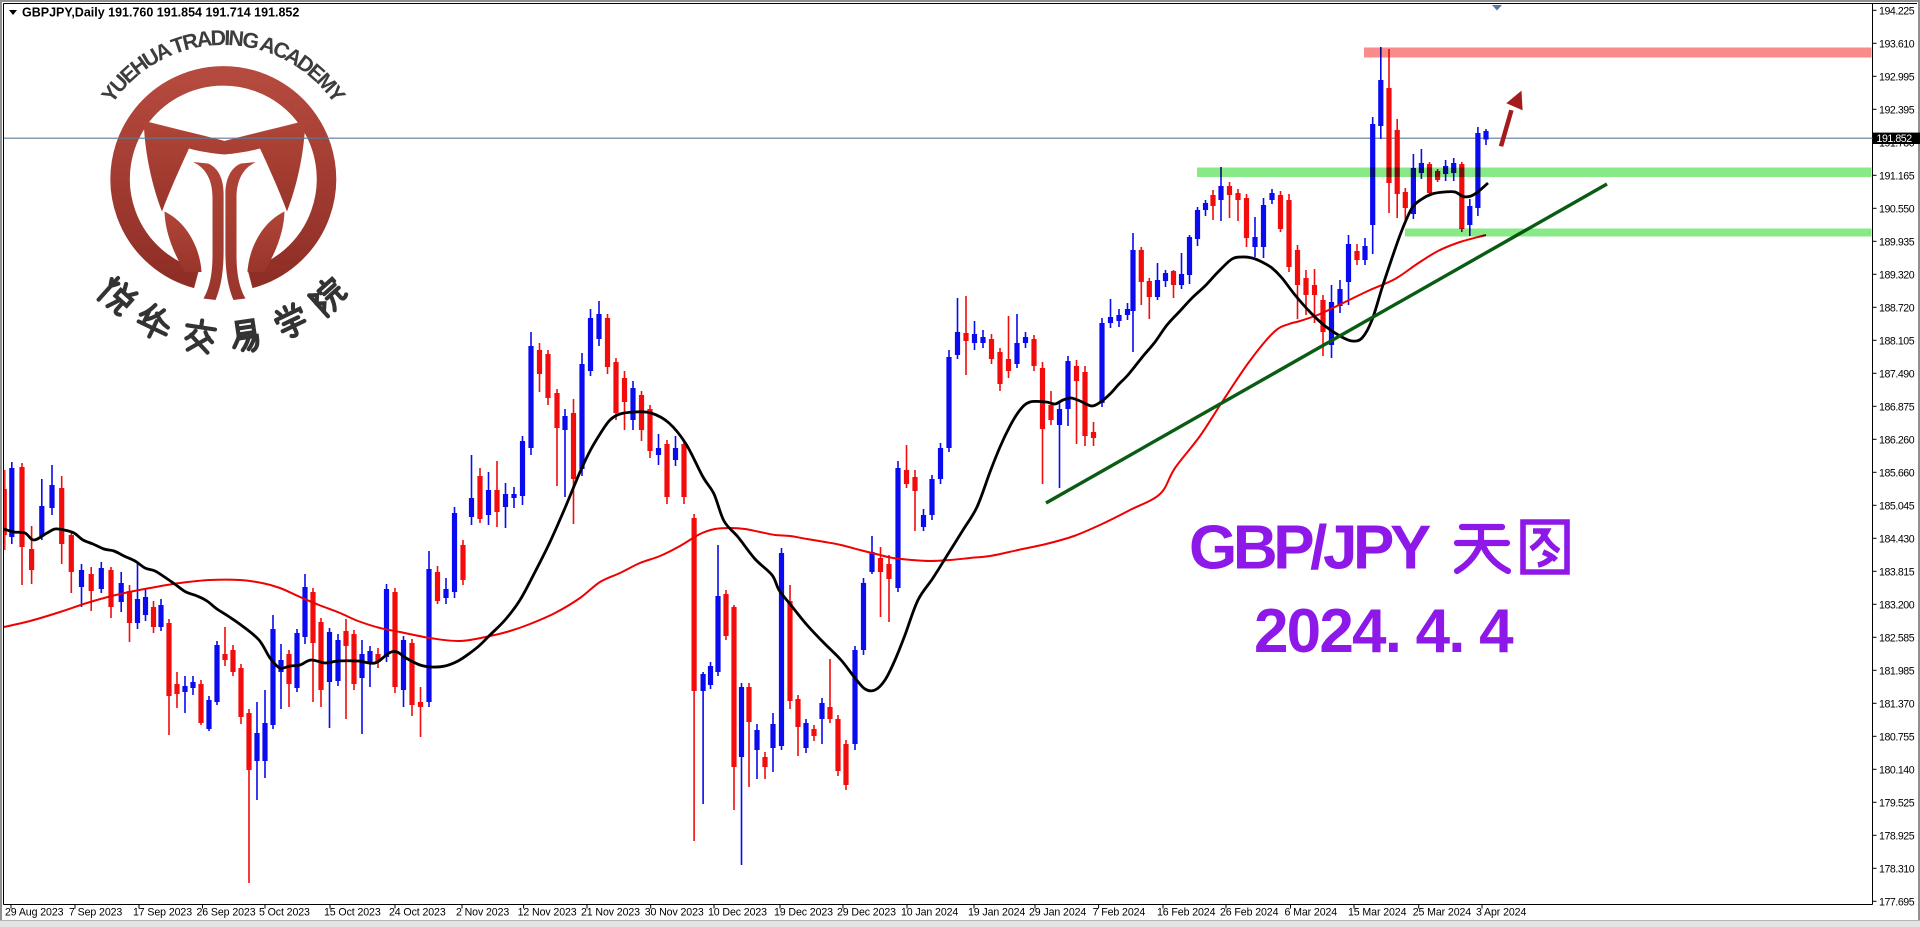 This screenshot has height=927, width=1920. I want to click on svg-text: 2 Nov 2023, so click(482, 913).